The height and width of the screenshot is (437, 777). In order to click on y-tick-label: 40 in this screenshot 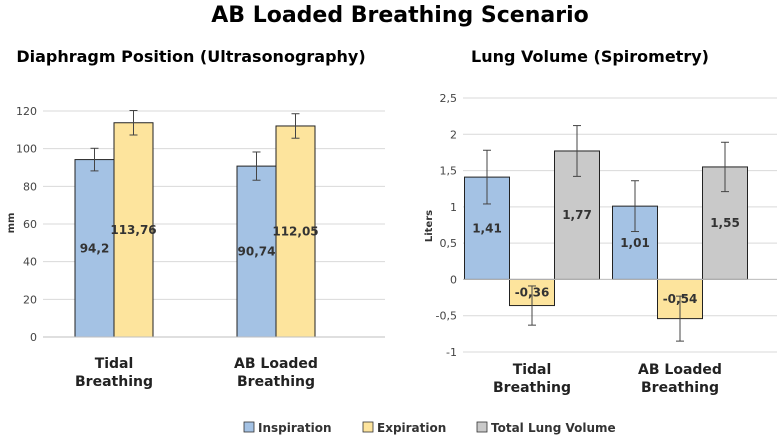, I will do `click(30, 262)`.